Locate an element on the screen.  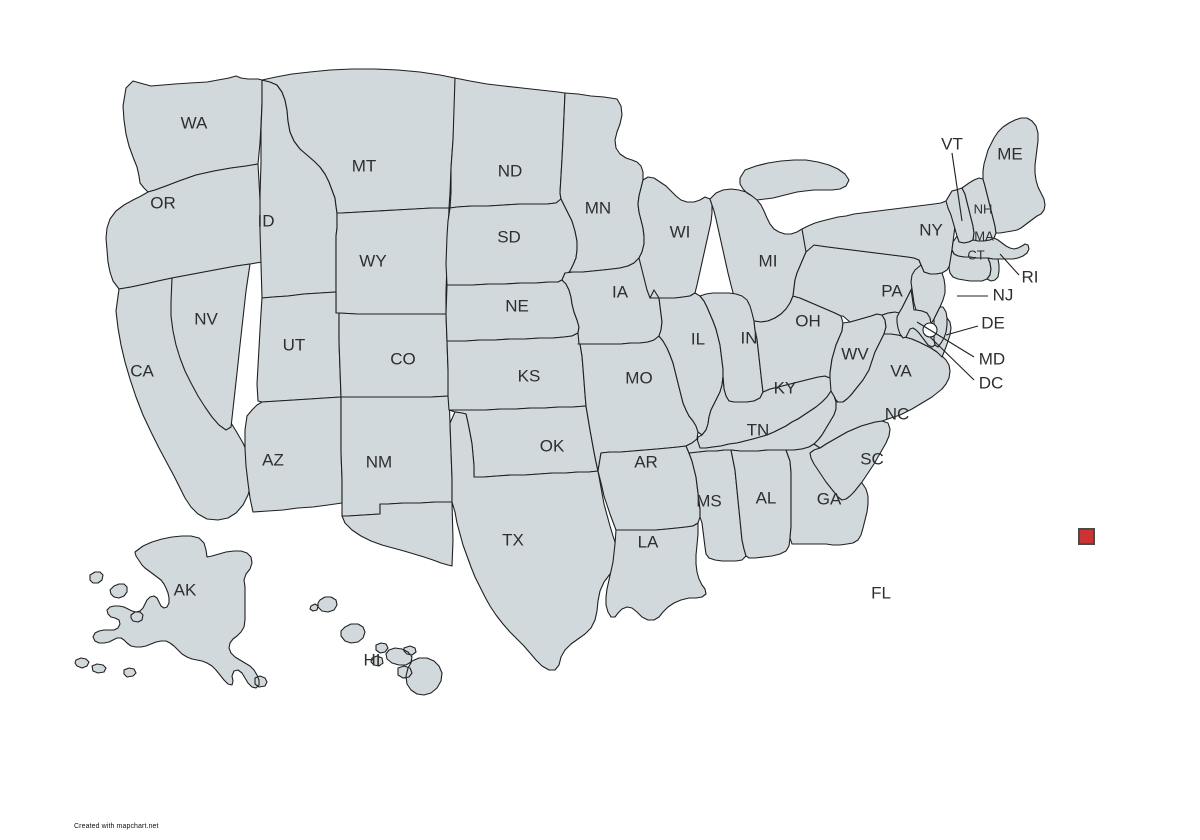
leader-line-DC is located at coordinates (952, 358).